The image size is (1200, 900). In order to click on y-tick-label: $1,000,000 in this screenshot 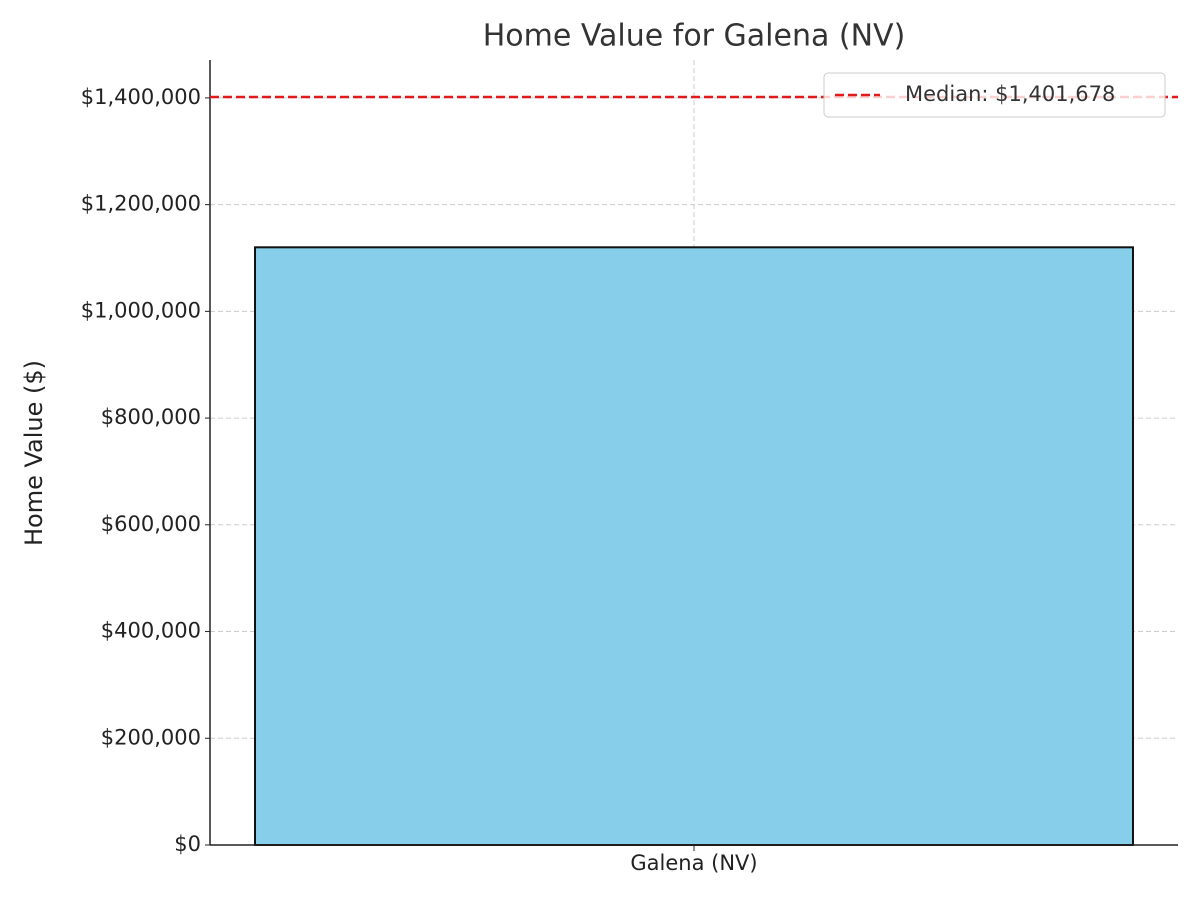, I will do `click(141, 310)`.